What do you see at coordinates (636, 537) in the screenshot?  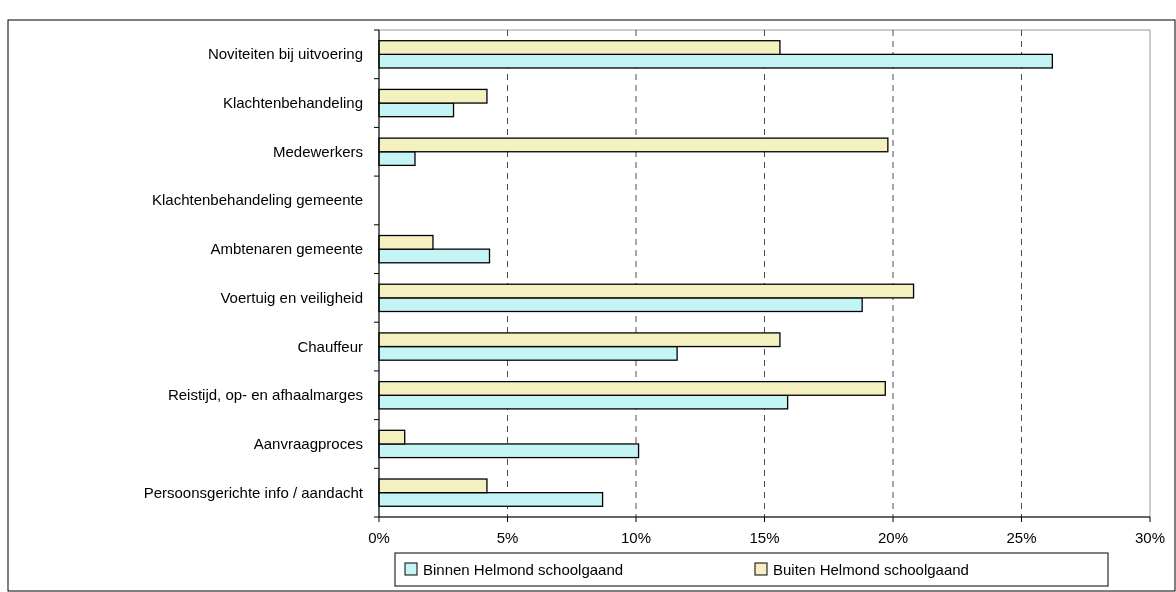 I see `x-tick-label: 10%` at bounding box center [636, 537].